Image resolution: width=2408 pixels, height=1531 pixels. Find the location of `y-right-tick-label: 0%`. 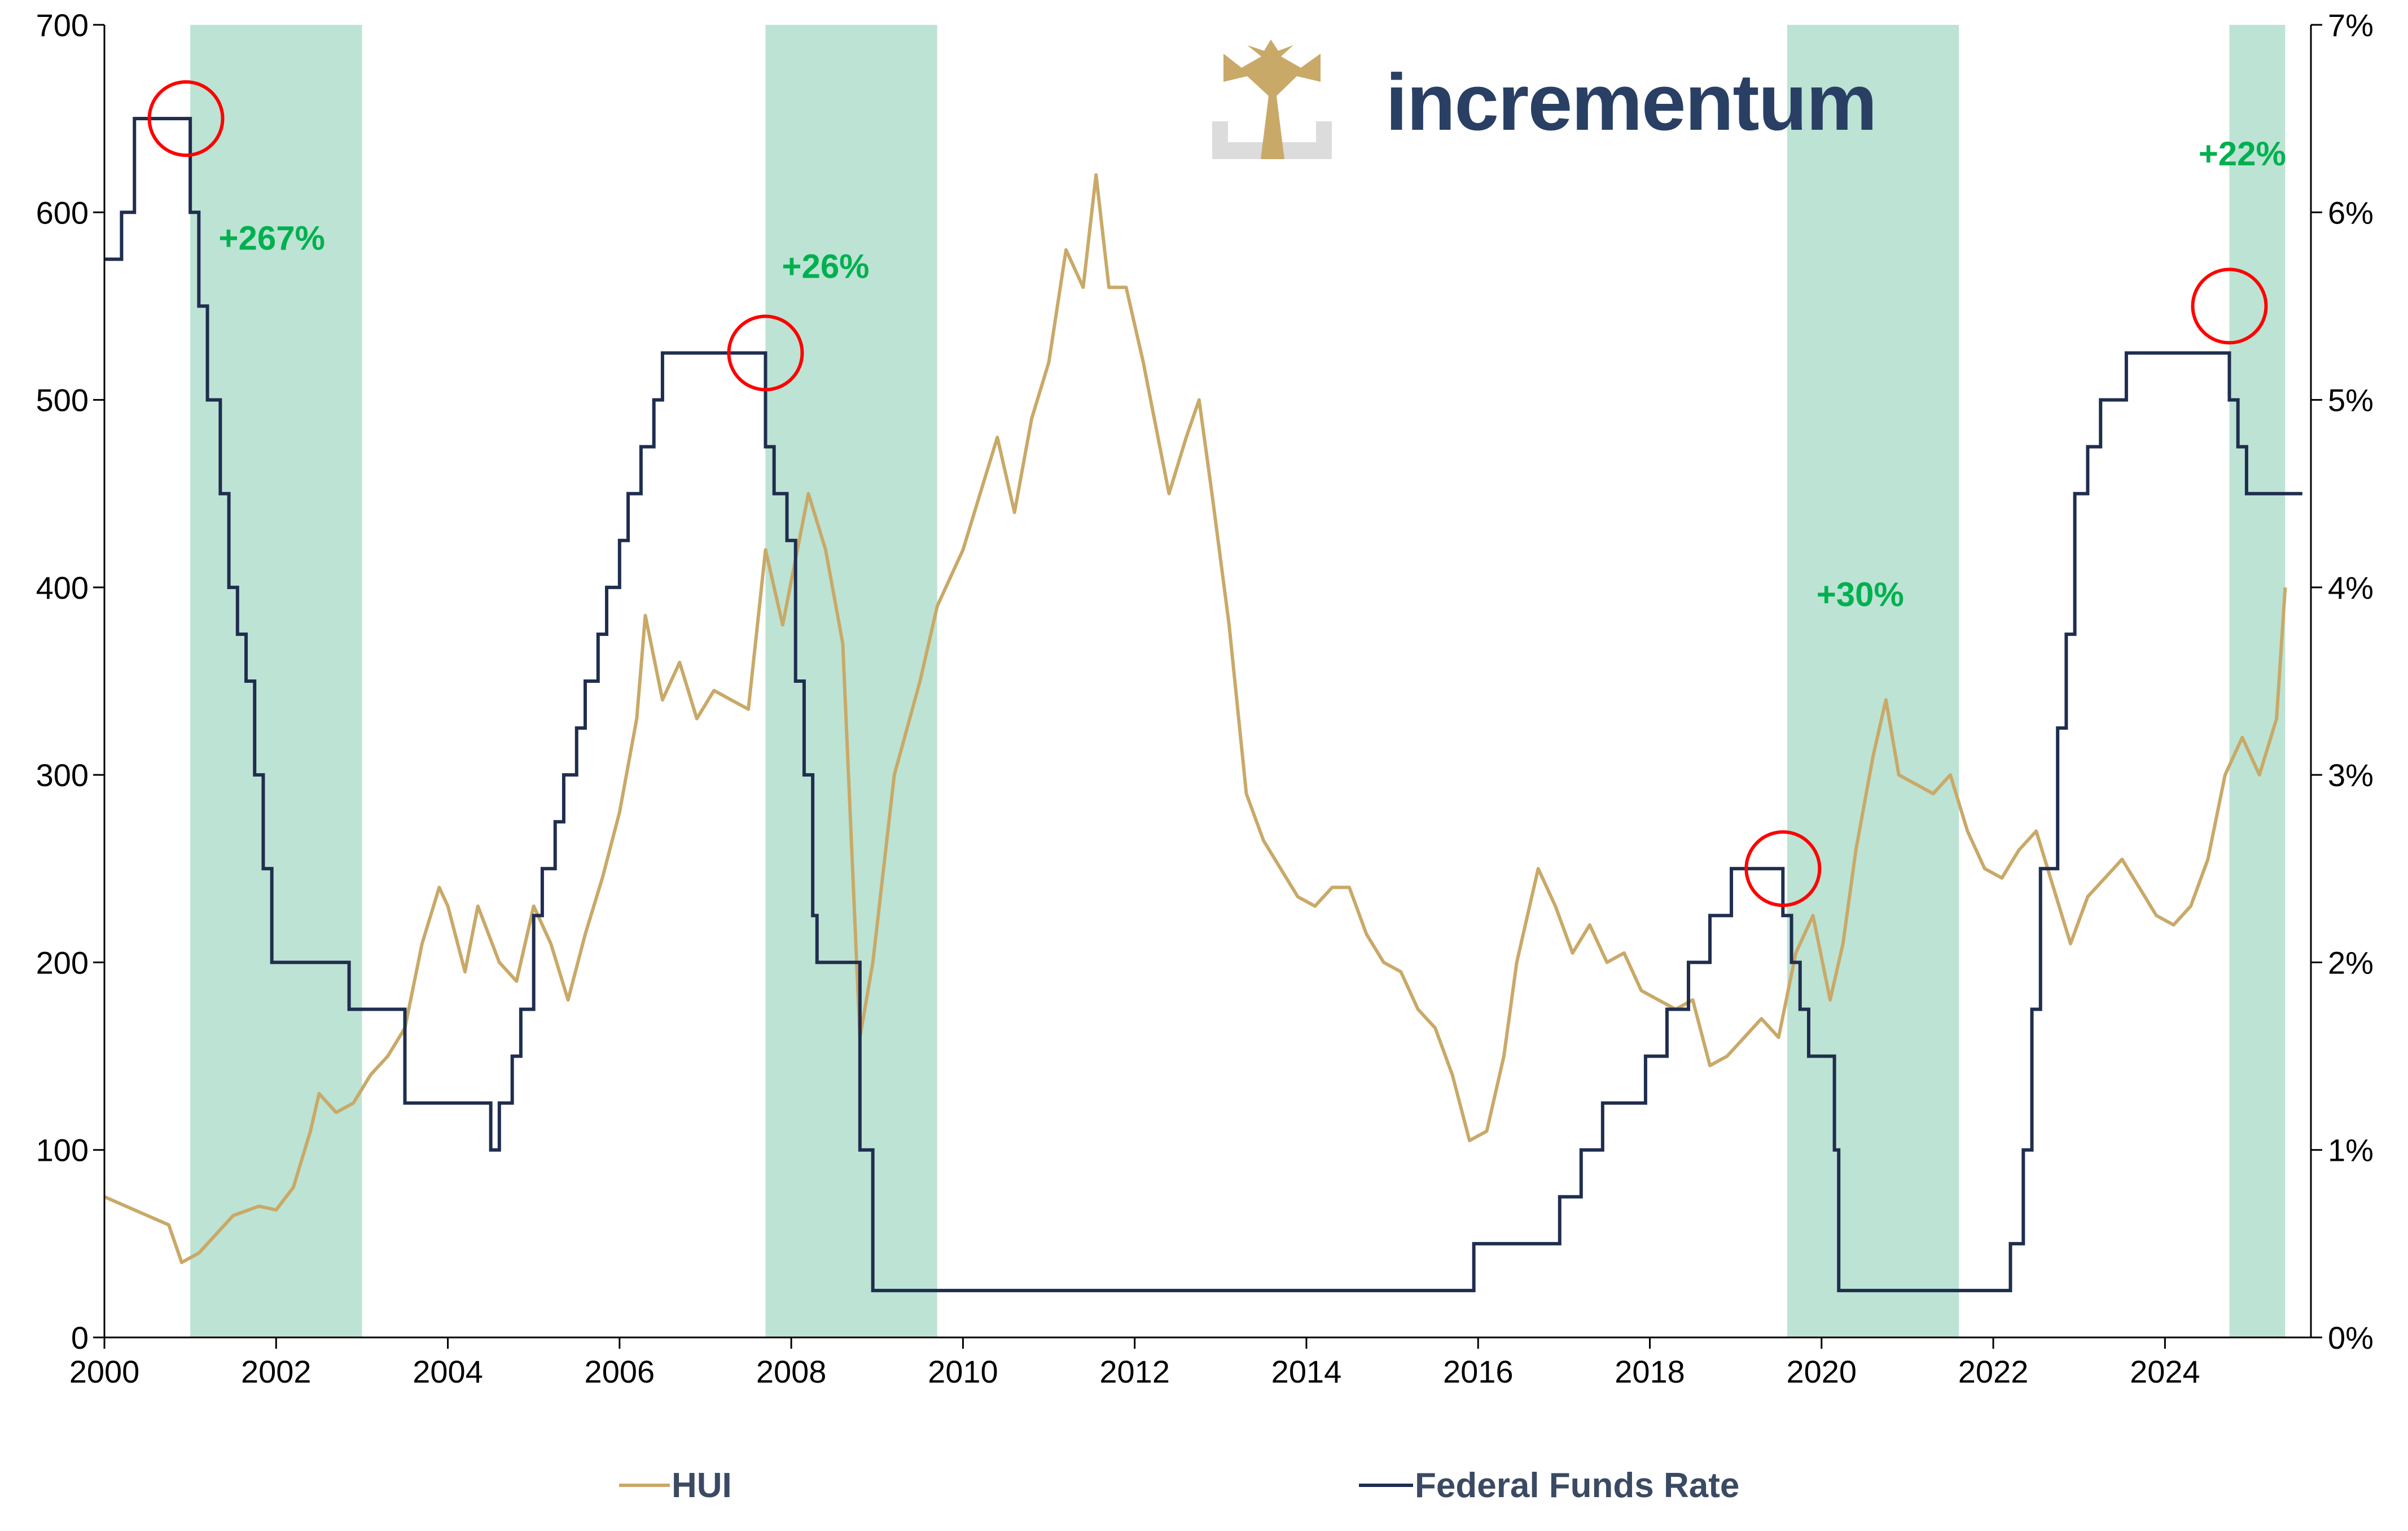

y-right-tick-label: 0% is located at coordinates (2351, 1338).